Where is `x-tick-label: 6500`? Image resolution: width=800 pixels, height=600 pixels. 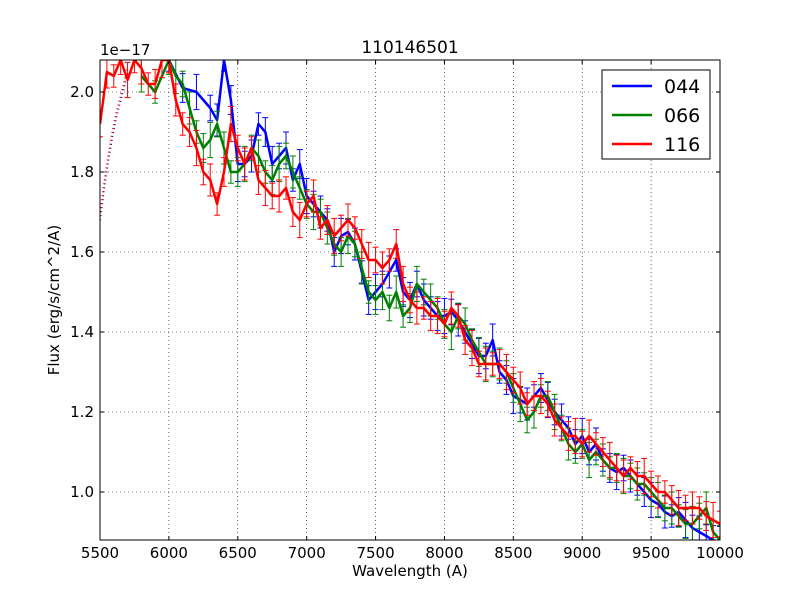 x-tick-label: 6500 is located at coordinates (238, 553).